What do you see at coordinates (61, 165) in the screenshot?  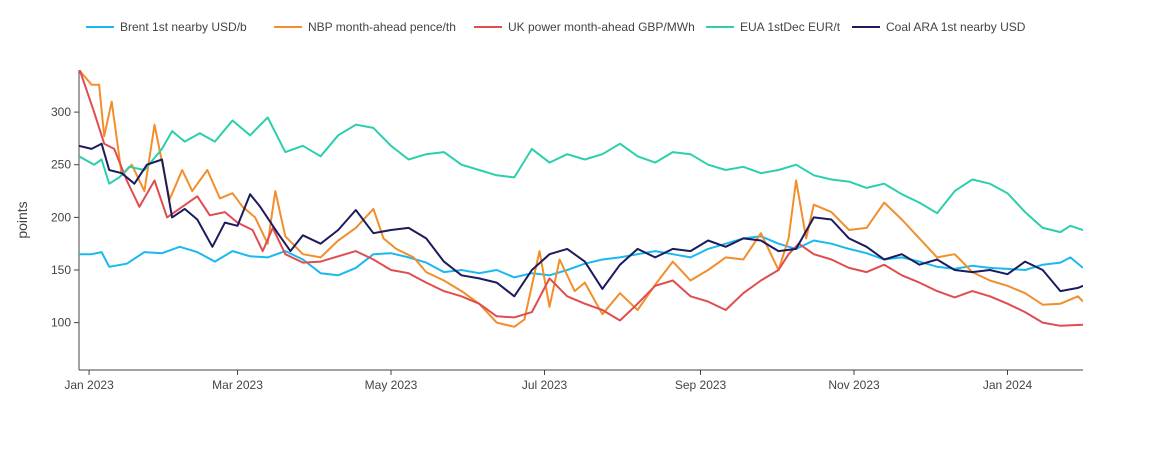 I see `y-tick-label: 250` at bounding box center [61, 165].